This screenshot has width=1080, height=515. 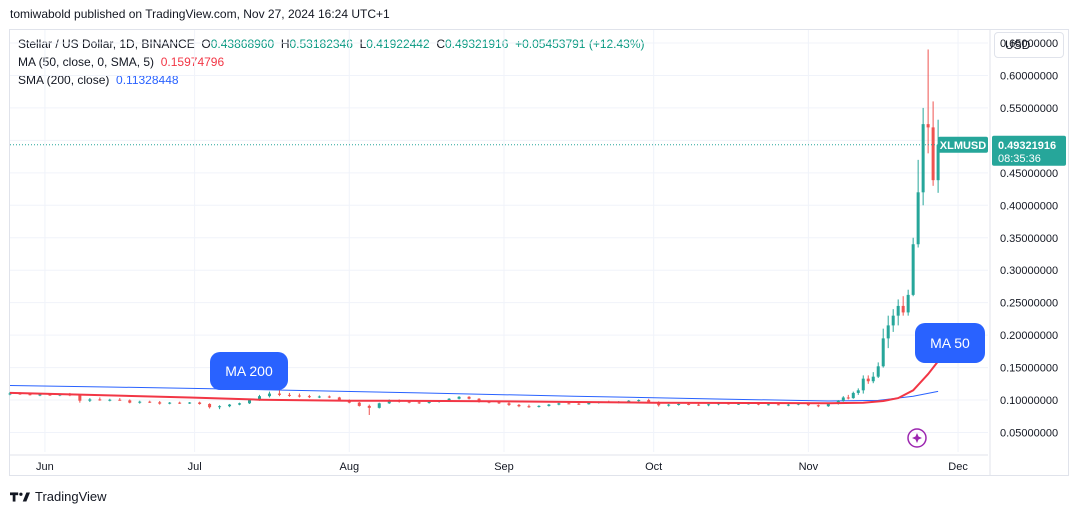 What do you see at coordinates (206, 44) in the screenshot?
I see `open-label: O` at bounding box center [206, 44].